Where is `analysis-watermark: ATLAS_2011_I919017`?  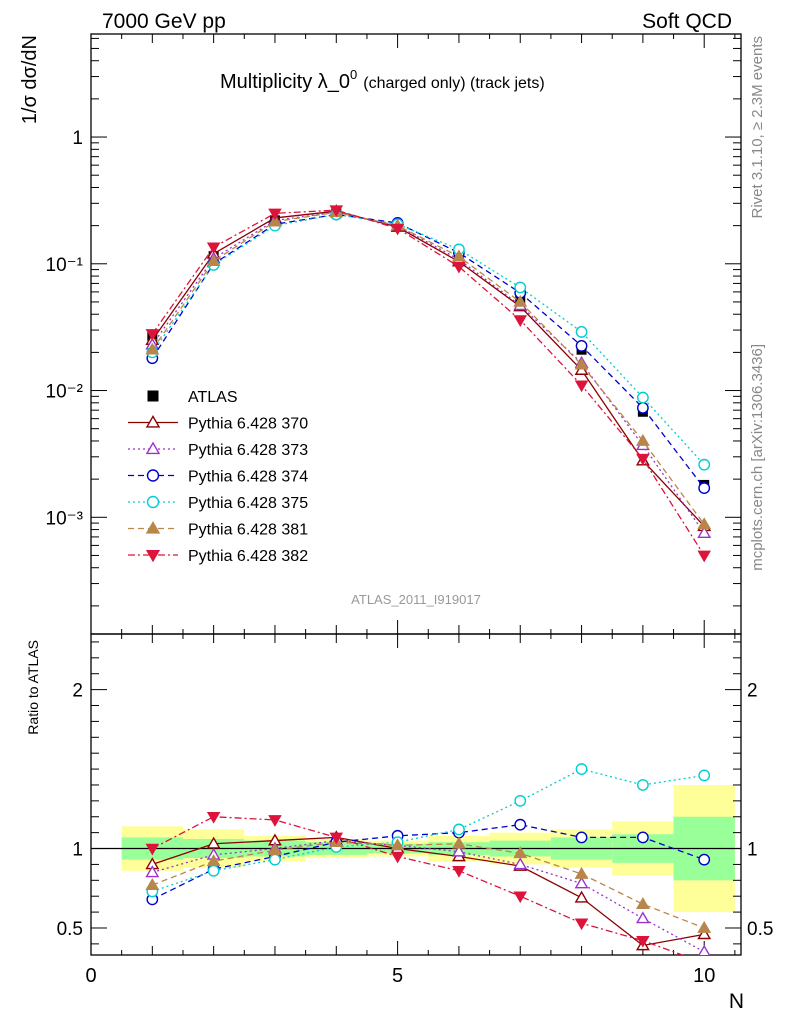 analysis-watermark: ATLAS_2011_I919017 is located at coordinates (416, 599).